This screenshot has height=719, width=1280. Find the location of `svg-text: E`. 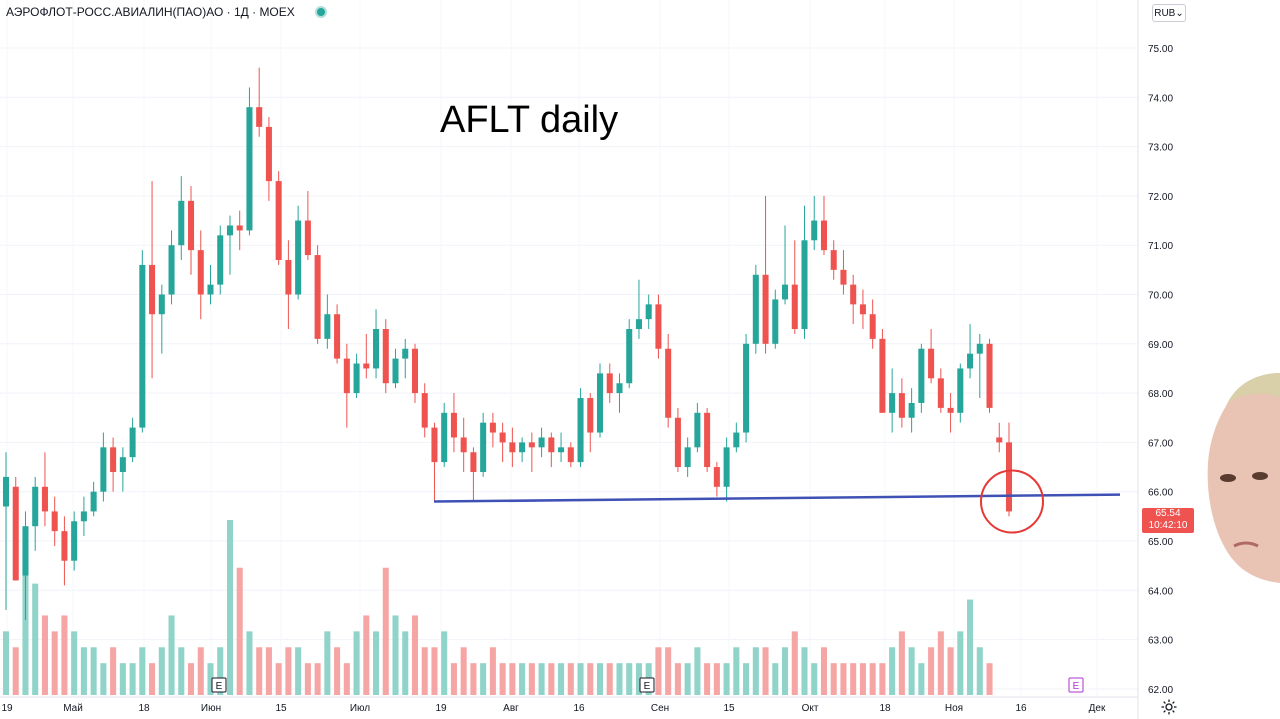

svg-text: E is located at coordinates (219, 686).